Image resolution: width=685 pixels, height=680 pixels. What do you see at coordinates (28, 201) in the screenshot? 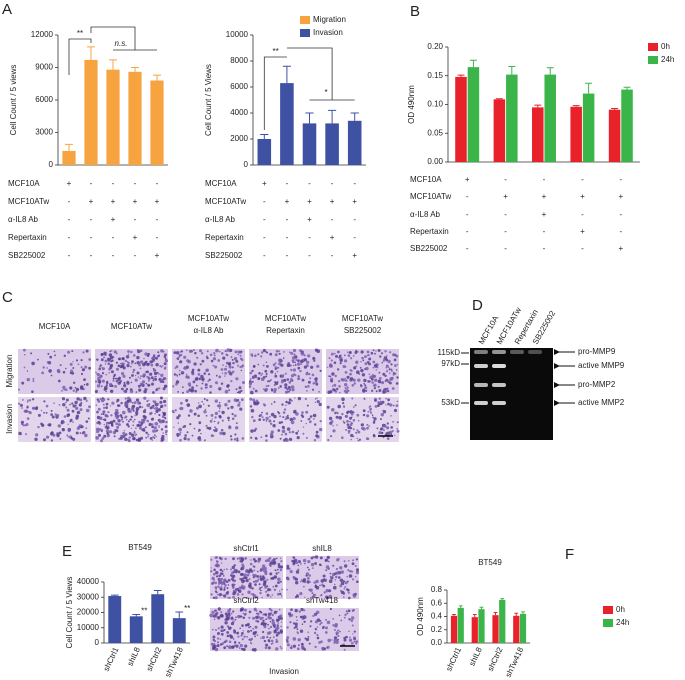
I see `treatment-label: MCF10ATw` at bounding box center [28, 201].